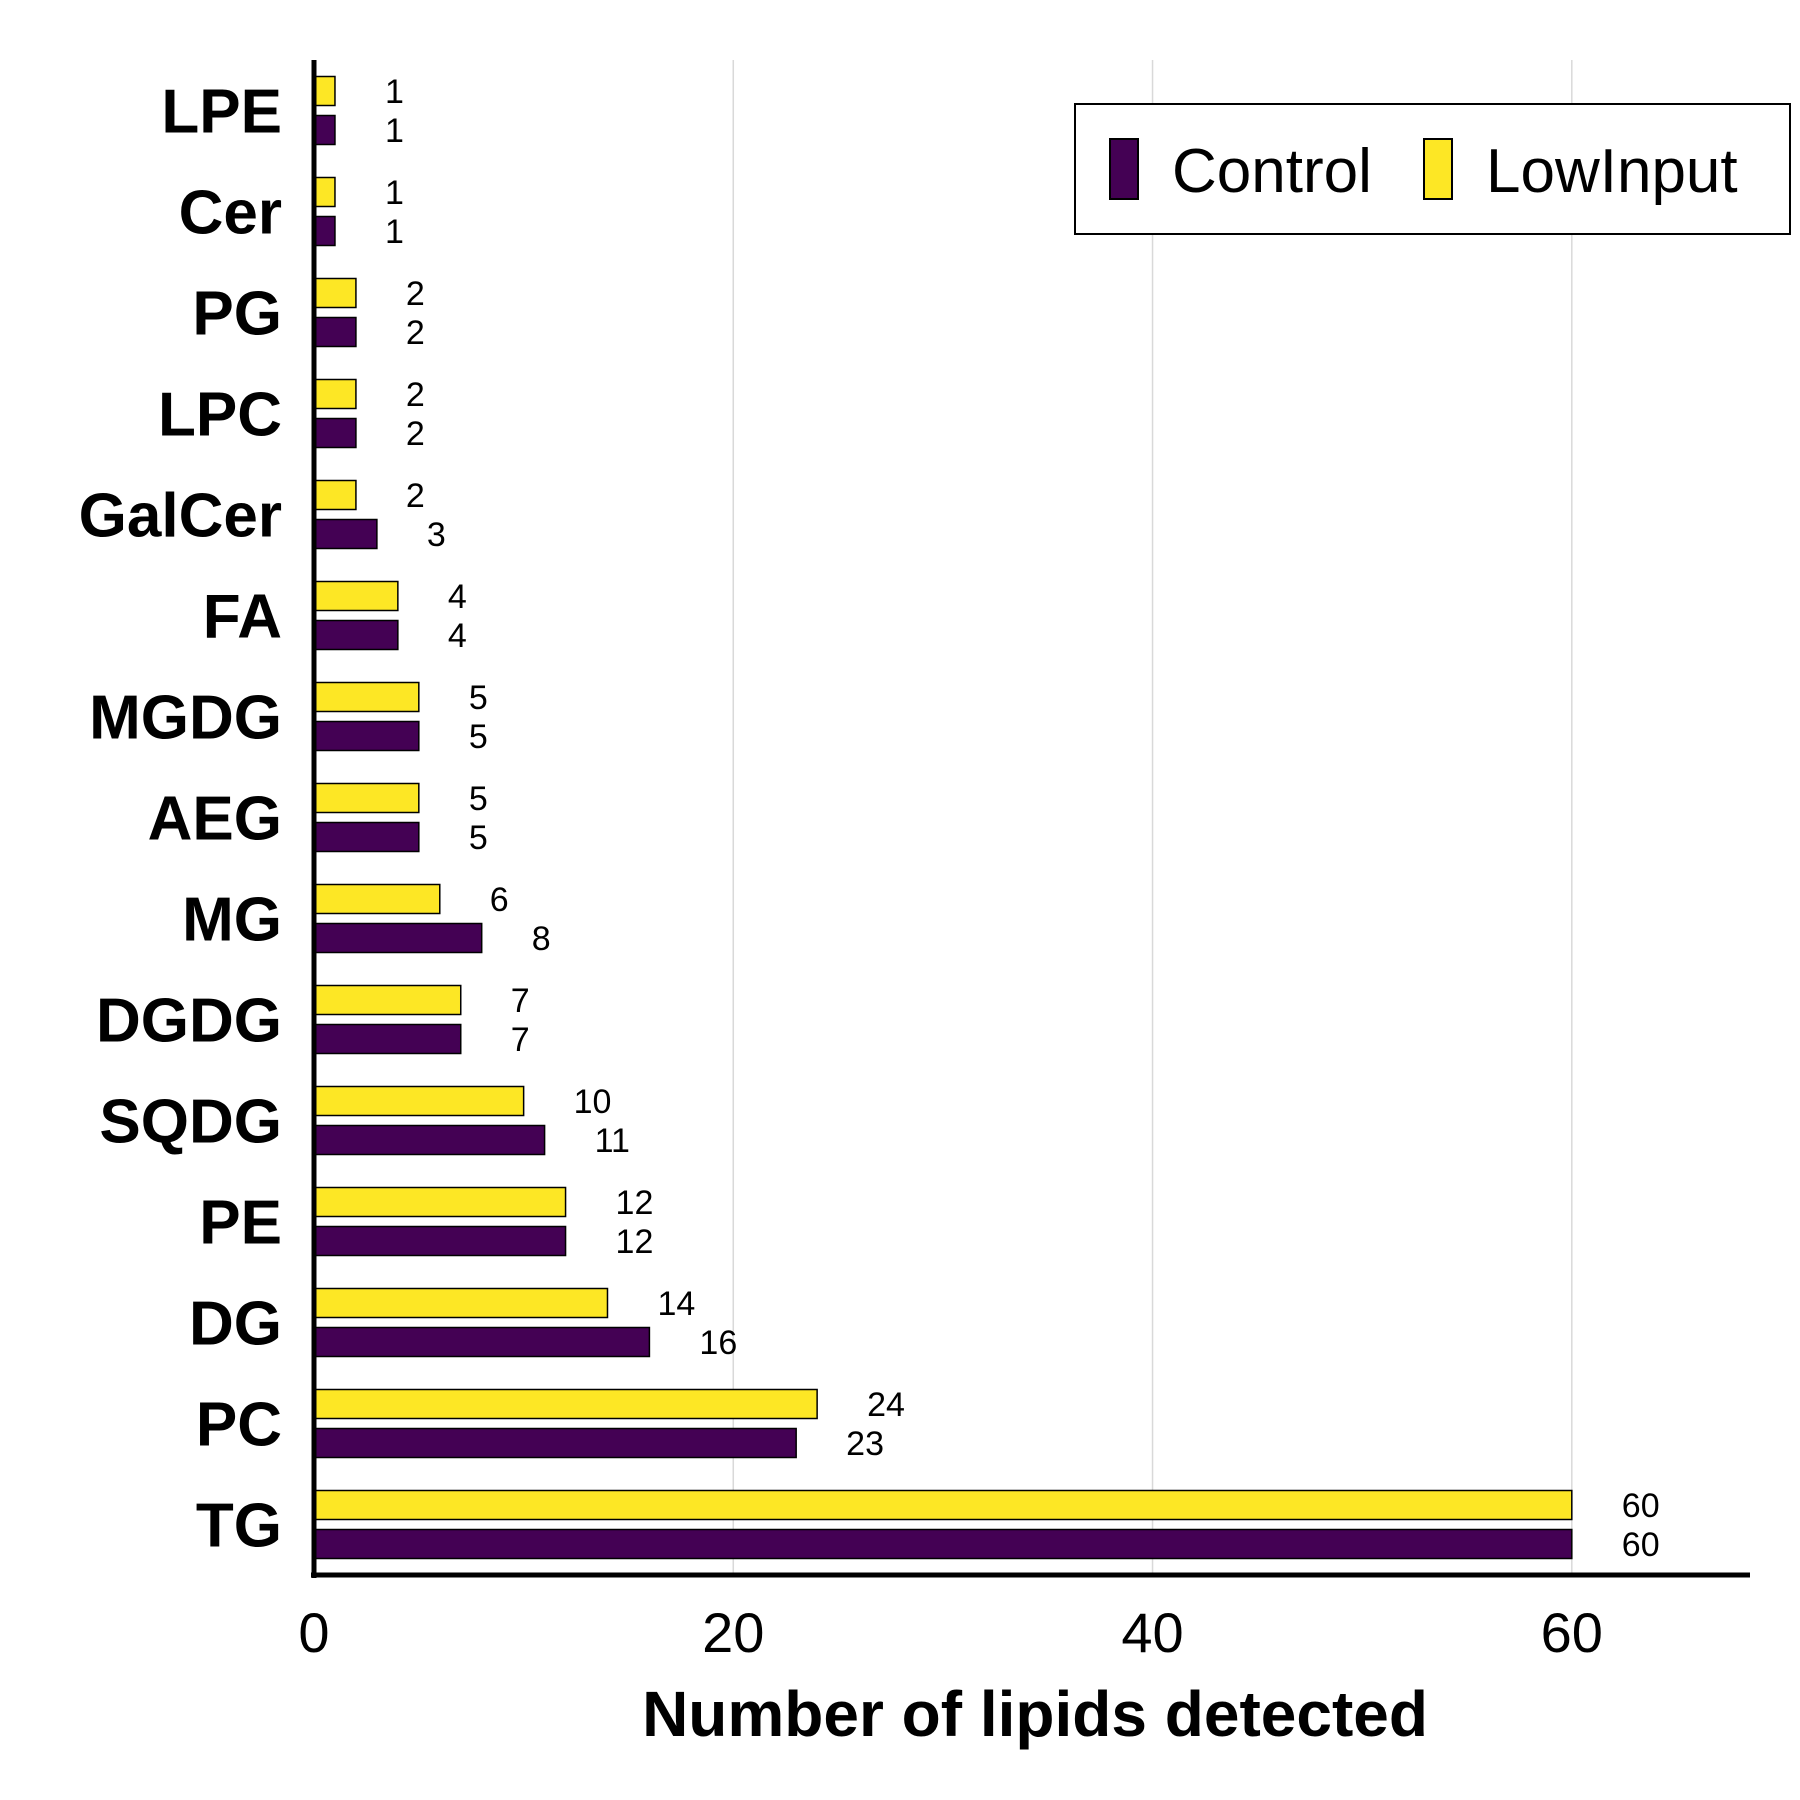  Describe the element at coordinates (366, 798) in the screenshot. I see `bar-lowinput-aeg` at that location.